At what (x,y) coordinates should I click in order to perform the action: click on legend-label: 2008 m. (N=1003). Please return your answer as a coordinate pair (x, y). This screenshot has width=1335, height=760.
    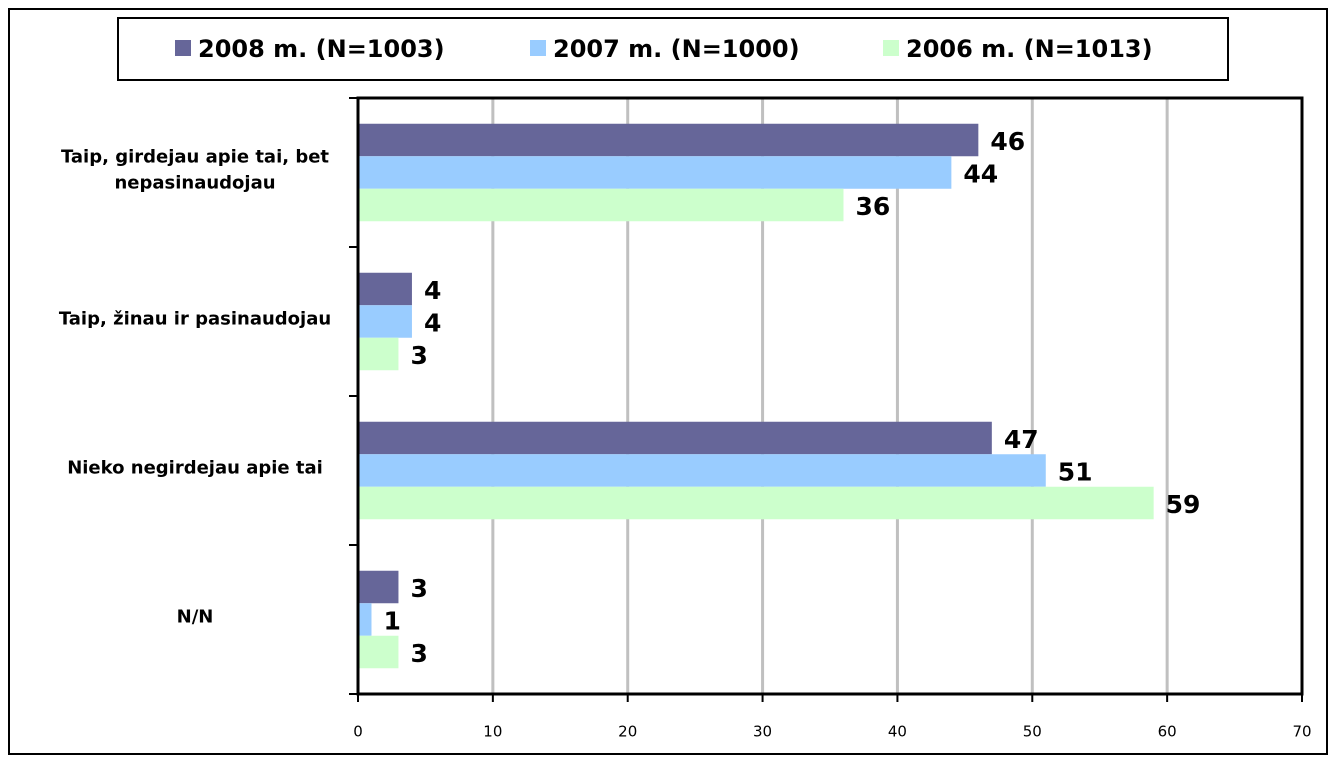
    Looking at the image, I should click on (321, 49).